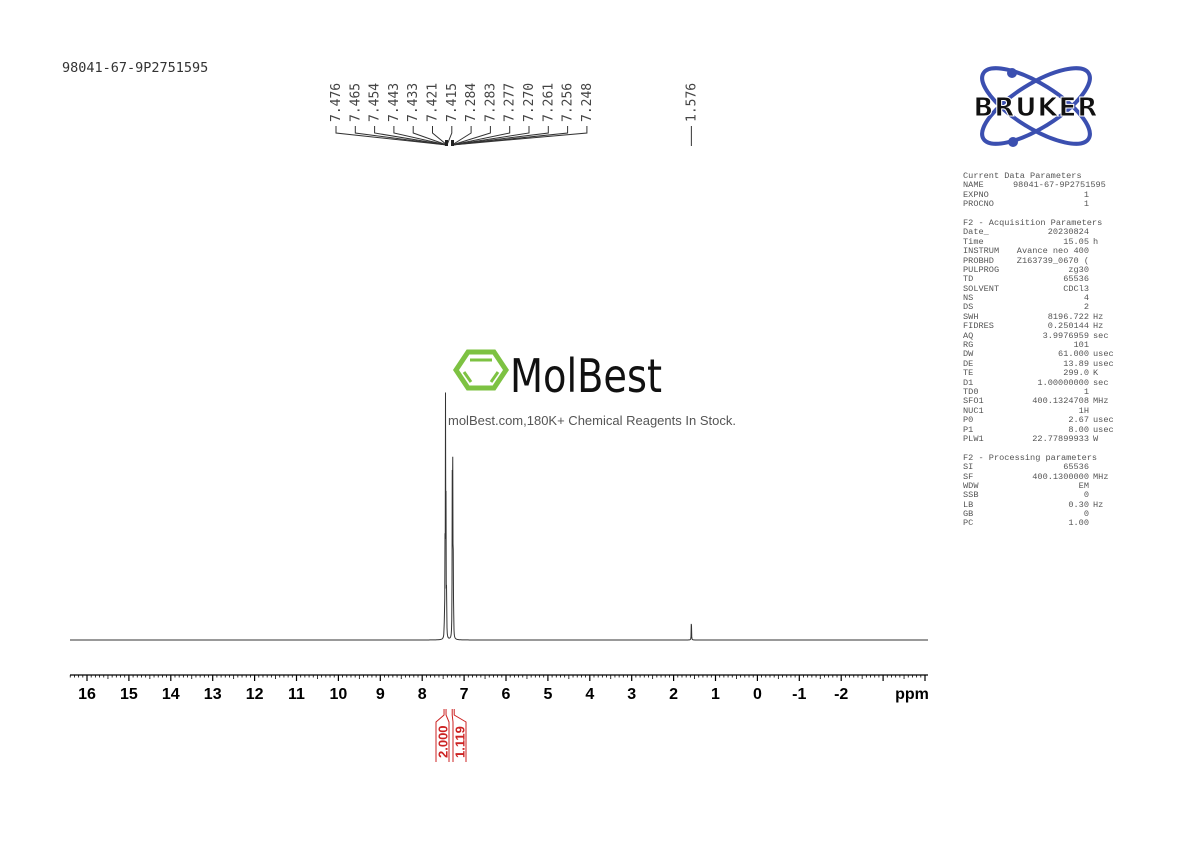  I want to click on parameter-unit: h, so click(1096, 241).